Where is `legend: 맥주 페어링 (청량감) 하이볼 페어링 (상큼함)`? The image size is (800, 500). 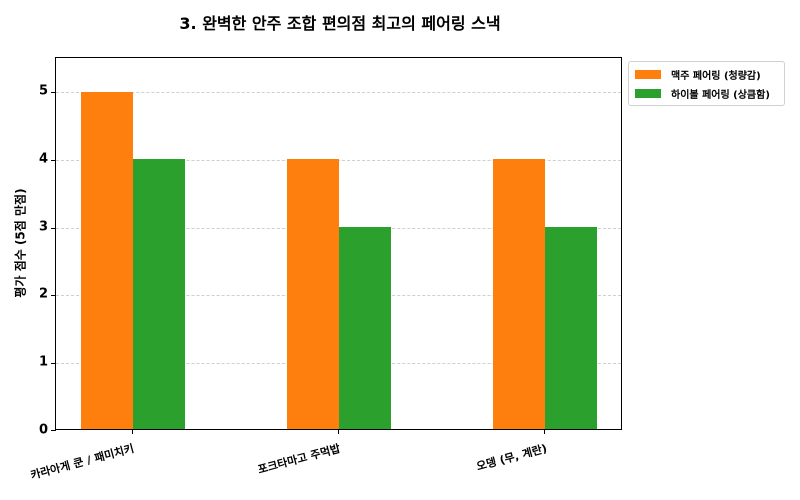 legend: 맥주 페어링 (청량감) 하이볼 페어링 (상큼함) is located at coordinates (706, 83).